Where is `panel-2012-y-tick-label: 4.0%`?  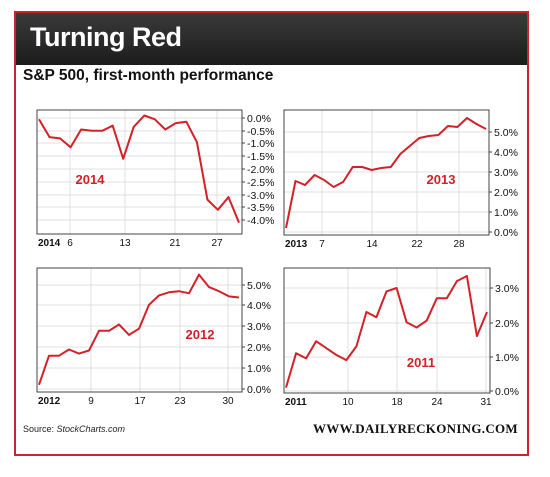
panel-2012-y-tick-label: 4.0% is located at coordinates (259, 306).